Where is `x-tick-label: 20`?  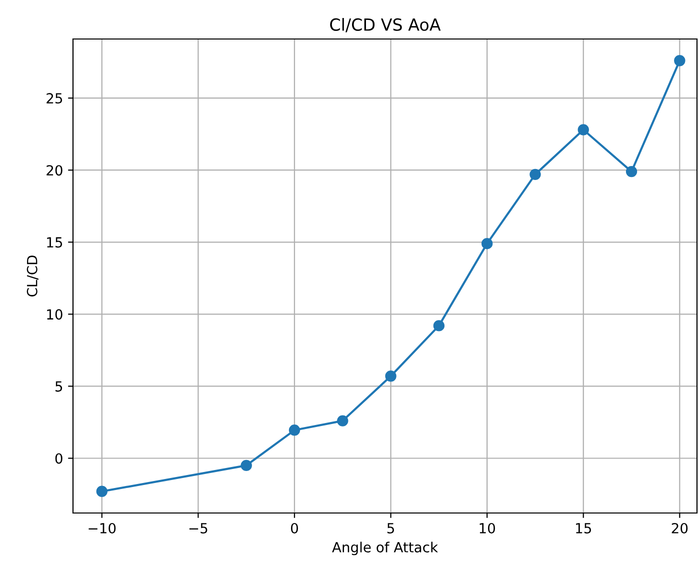 x-tick-label: 20 is located at coordinates (680, 528).